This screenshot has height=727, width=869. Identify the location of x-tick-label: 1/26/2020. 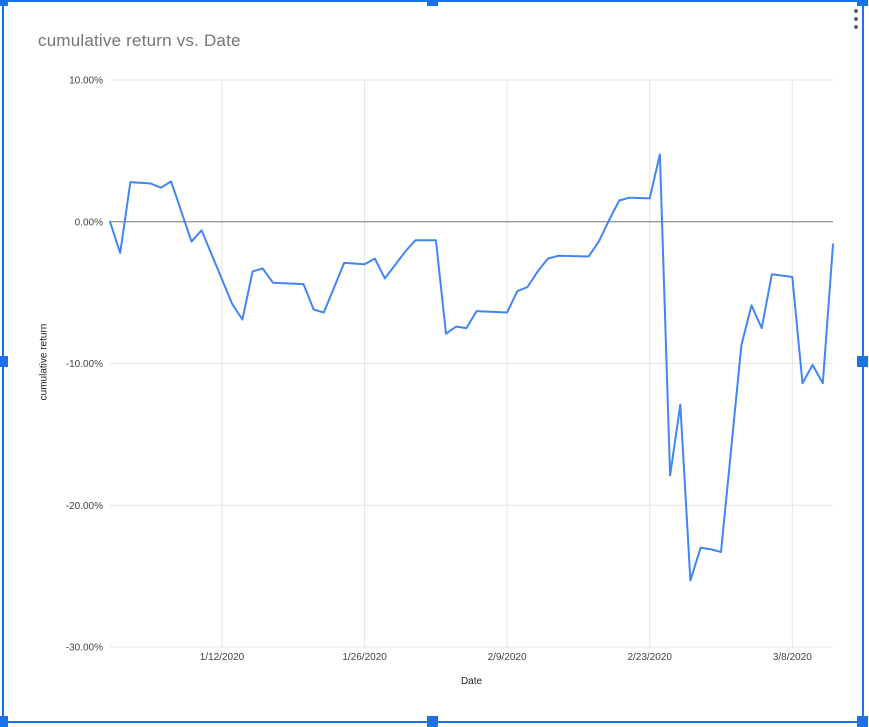
(364, 657).